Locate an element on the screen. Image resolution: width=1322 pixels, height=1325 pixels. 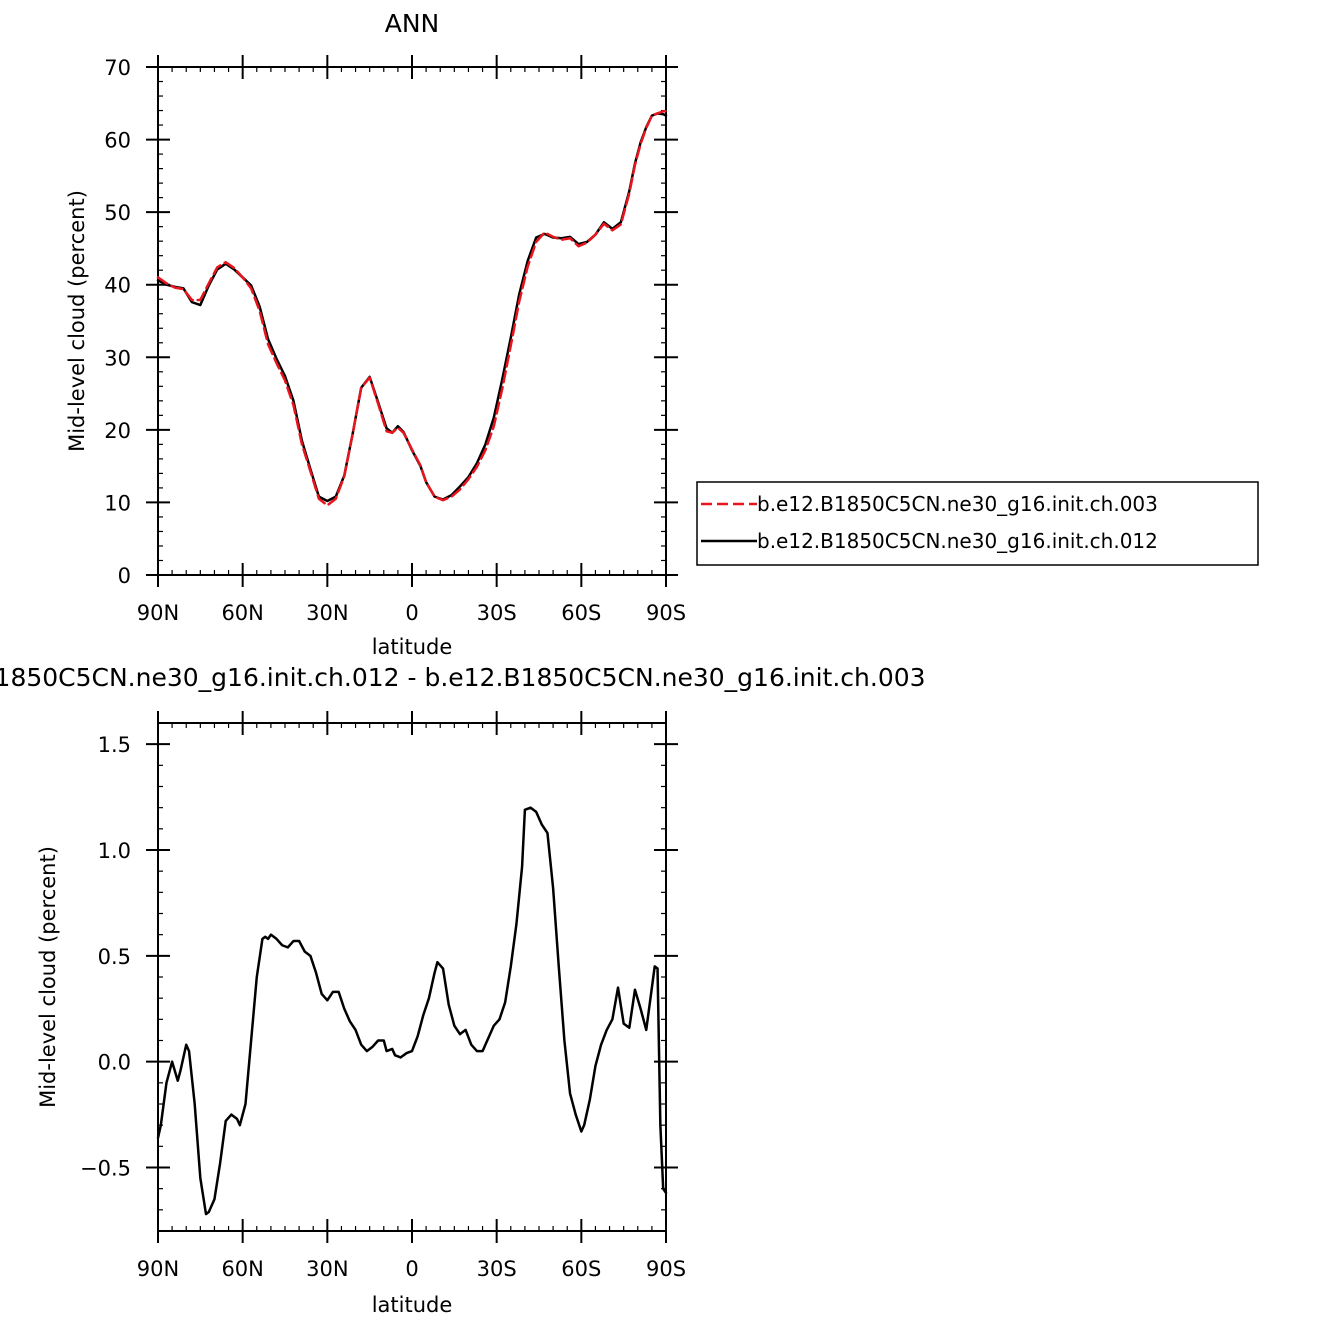
top-x-axis-label: latitude is located at coordinates (412, 647).